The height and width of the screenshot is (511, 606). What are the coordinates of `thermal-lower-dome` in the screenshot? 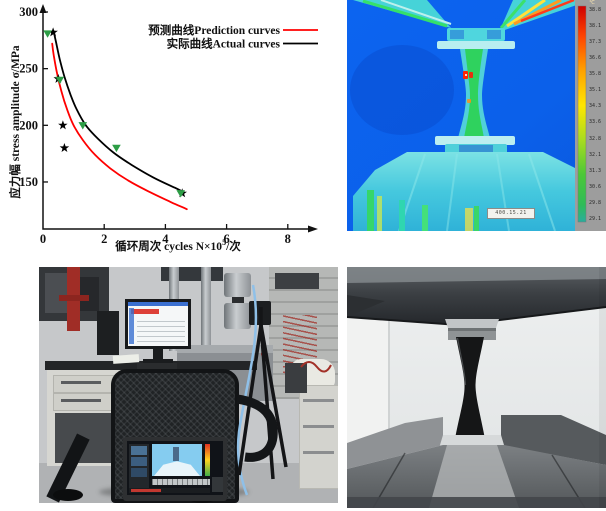 It's located at (476, 191).